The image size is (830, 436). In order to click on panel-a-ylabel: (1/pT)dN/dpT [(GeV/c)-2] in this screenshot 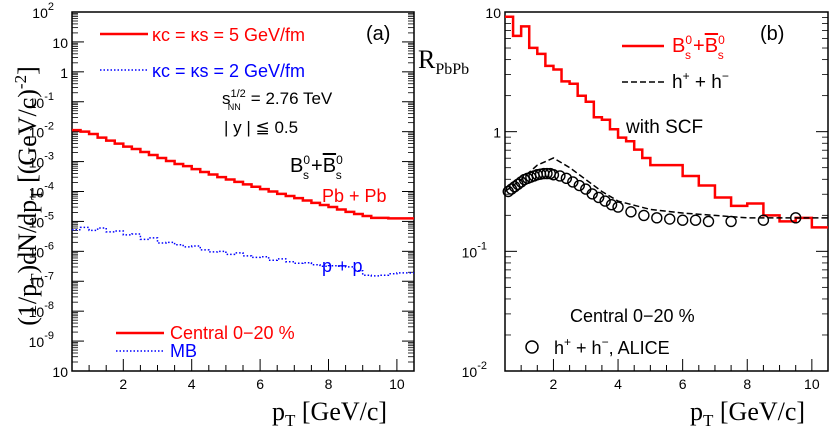, I will do `click(28, 196)`.